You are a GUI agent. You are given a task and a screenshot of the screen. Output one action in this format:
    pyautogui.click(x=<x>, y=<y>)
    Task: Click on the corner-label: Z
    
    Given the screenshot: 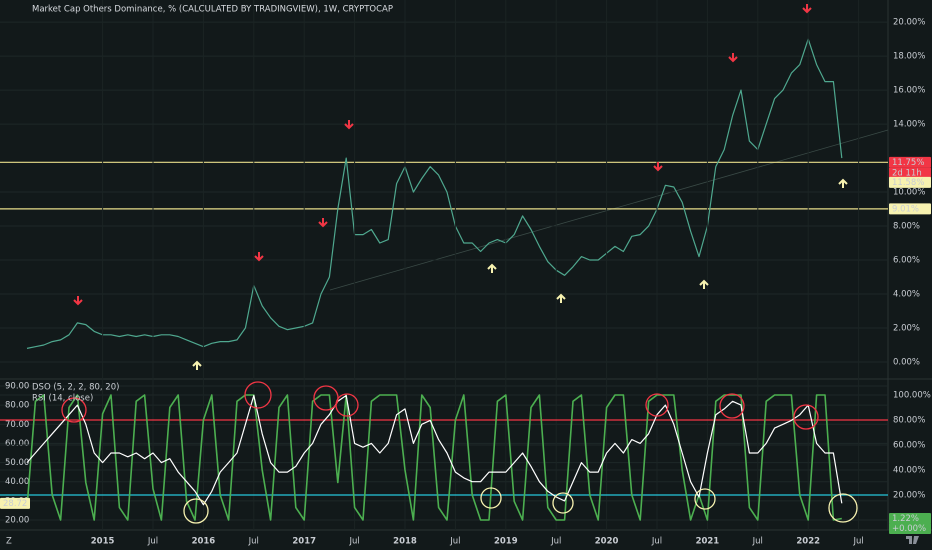 What is the action you would take?
    pyautogui.click(x=9, y=542)
    